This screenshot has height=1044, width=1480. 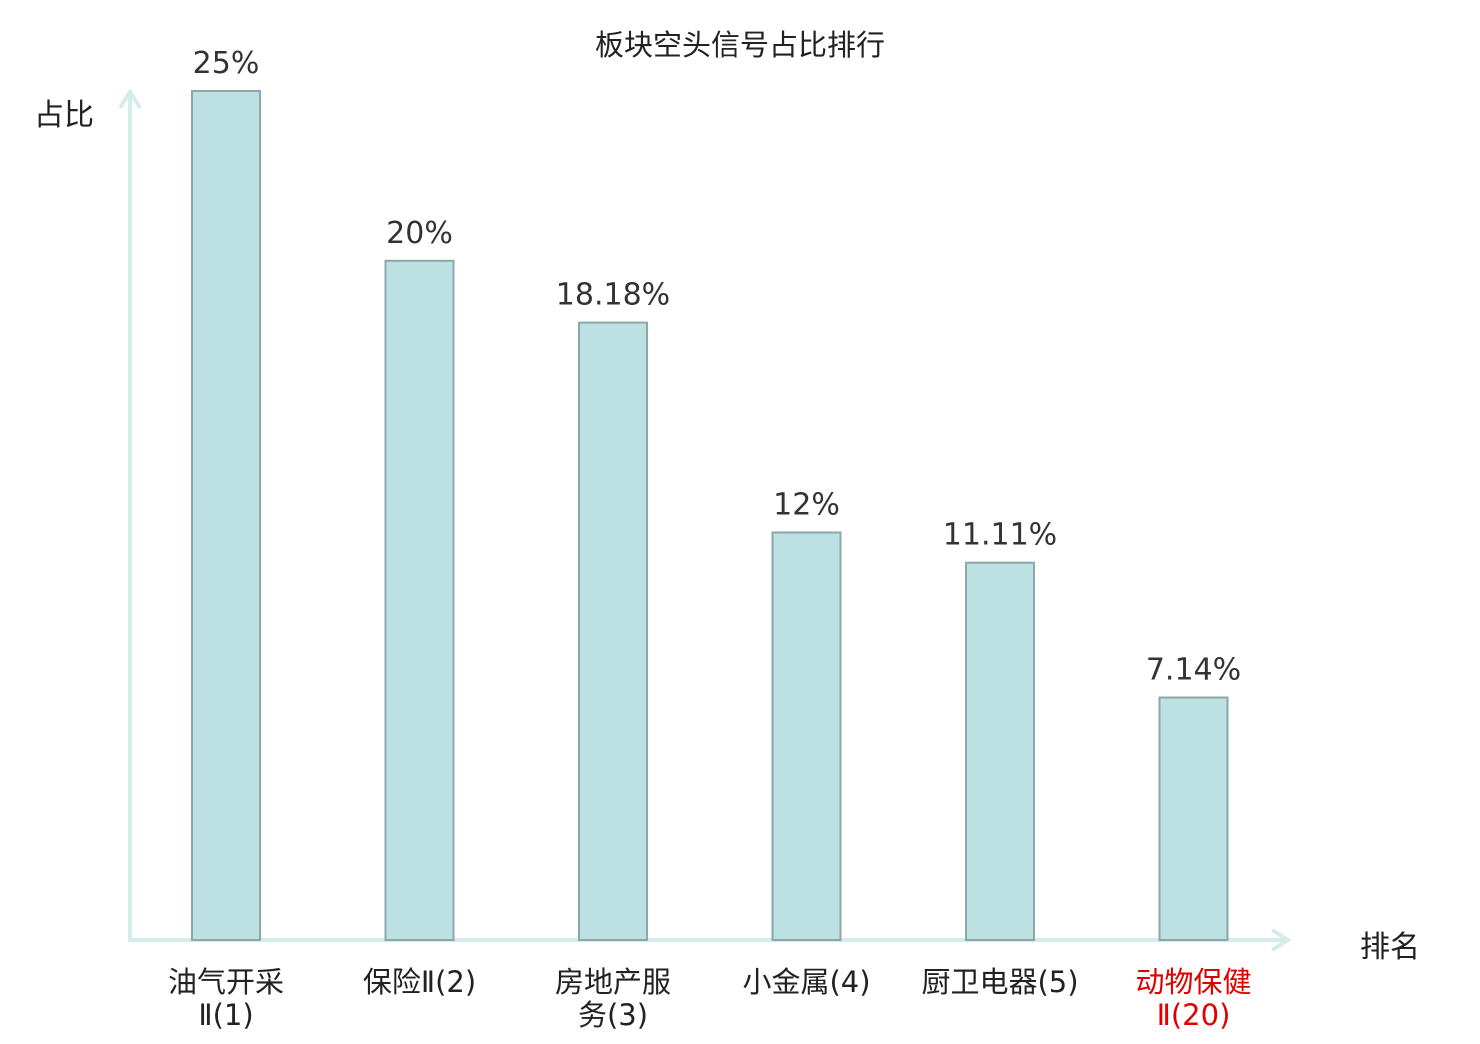 What do you see at coordinates (1193, 1015) in the screenshot?
I see `category-label-line2: Ⅱ(20)` at bounding box center [1193, 1015].